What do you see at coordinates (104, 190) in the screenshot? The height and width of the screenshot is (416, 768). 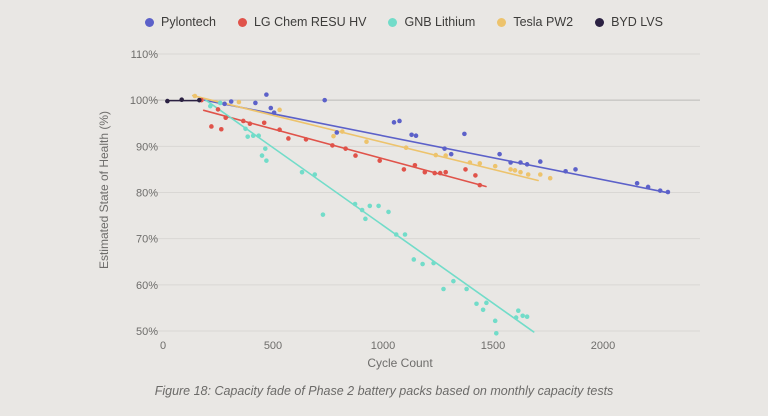 I see `y-axis-title: Estimated State of Health (%)` at bounding box center [104, 190].